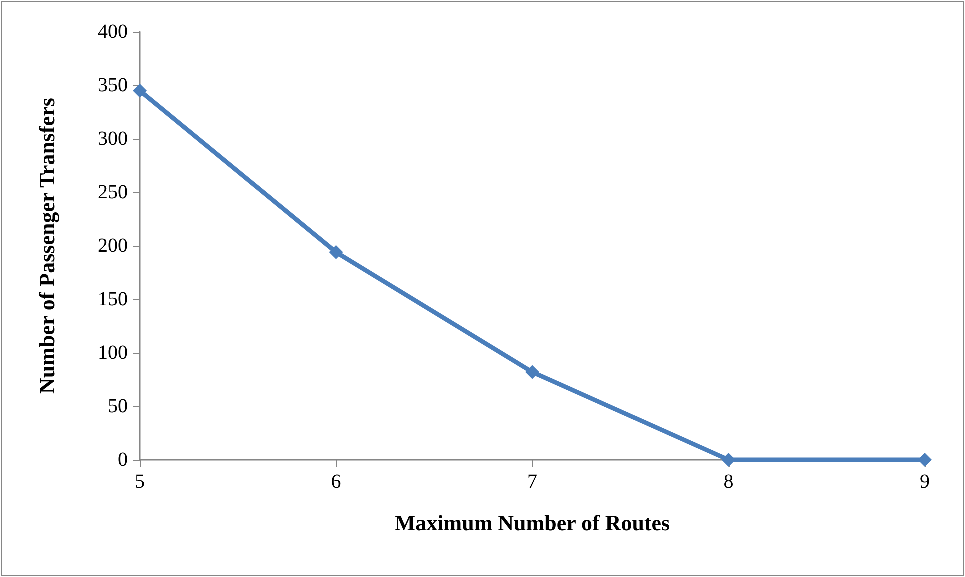 This screenshot has height=577, width=965. What do you see at coordinates (336, 482) in the screenshot?
I see `x-tick-label: 6` at bounding box center [336, 482].